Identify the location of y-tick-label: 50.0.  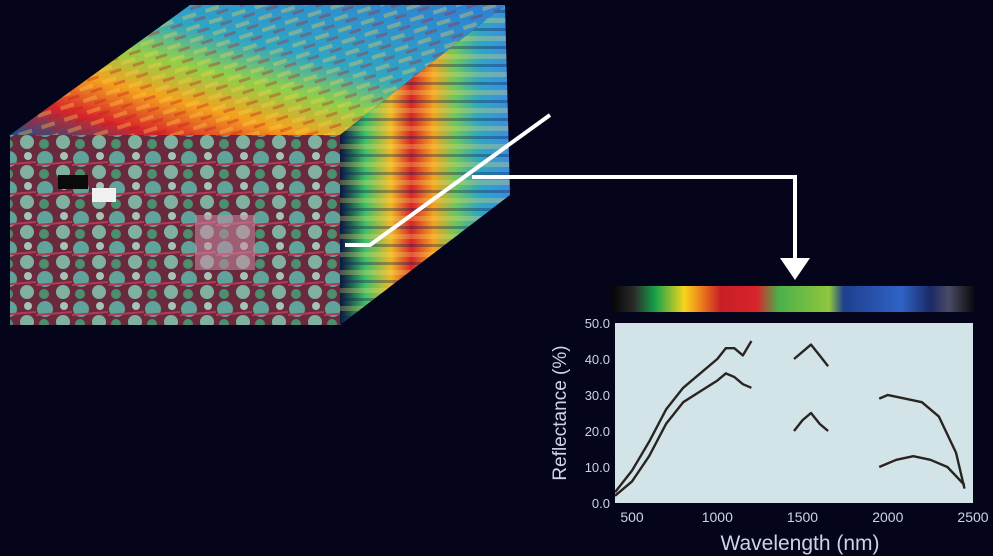
(597, 323).